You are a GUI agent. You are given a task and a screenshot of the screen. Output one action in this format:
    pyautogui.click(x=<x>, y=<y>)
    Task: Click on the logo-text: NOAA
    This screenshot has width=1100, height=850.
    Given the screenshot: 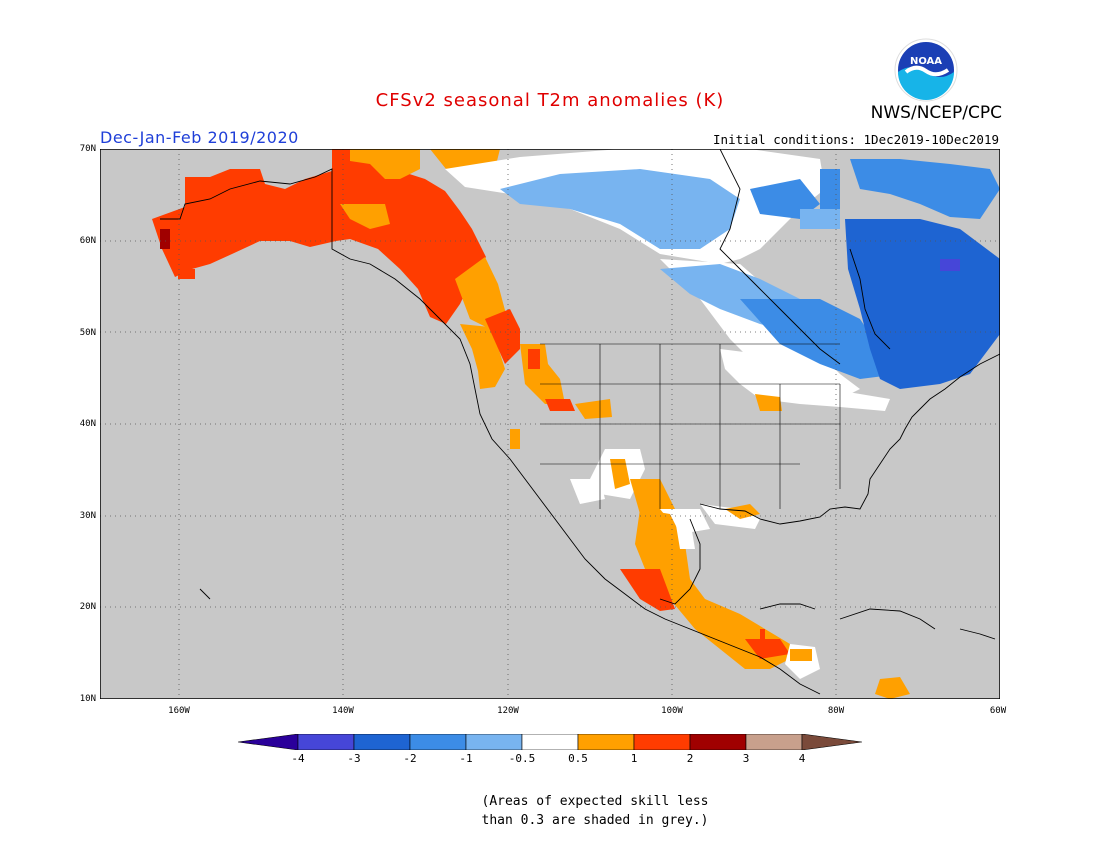 What is the action you would take?
    pyautogui.click(x=926, y=61)
    